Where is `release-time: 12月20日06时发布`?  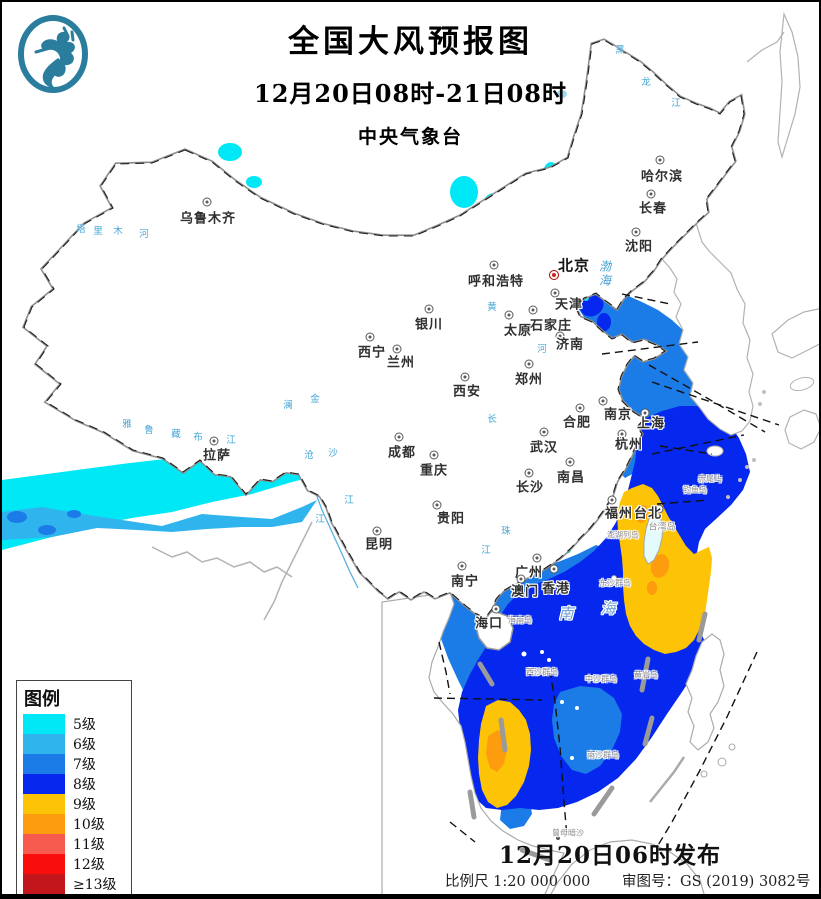 release-time: 12月20日06时发布 is located at coordinates (610, 855).